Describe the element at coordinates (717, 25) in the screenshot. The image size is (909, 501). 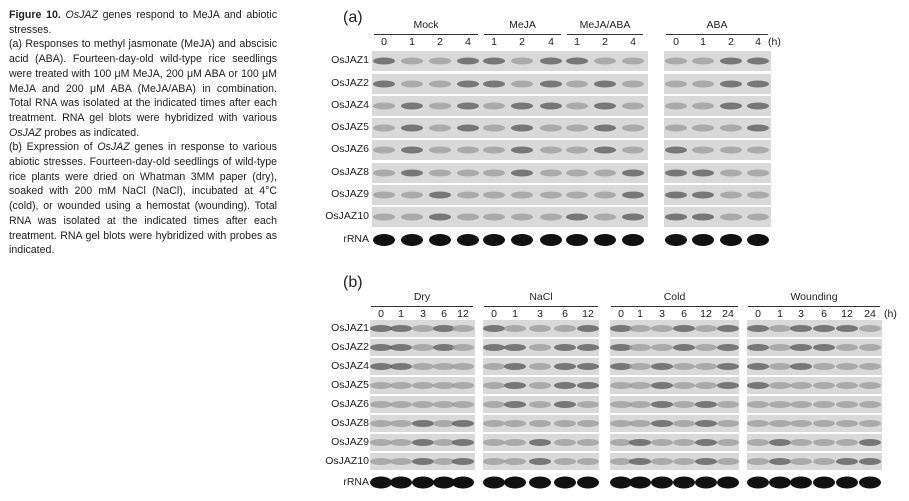
I see `group-header-aba: ABA` at that location.